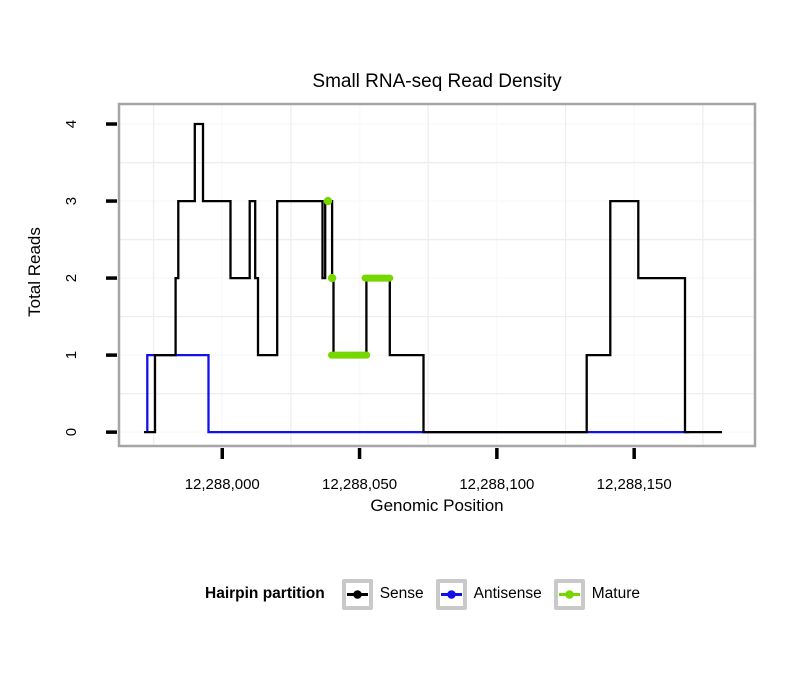 This screenshot has height=690, width=810. I want to click on antisense-line-icon, so click(451, 594).